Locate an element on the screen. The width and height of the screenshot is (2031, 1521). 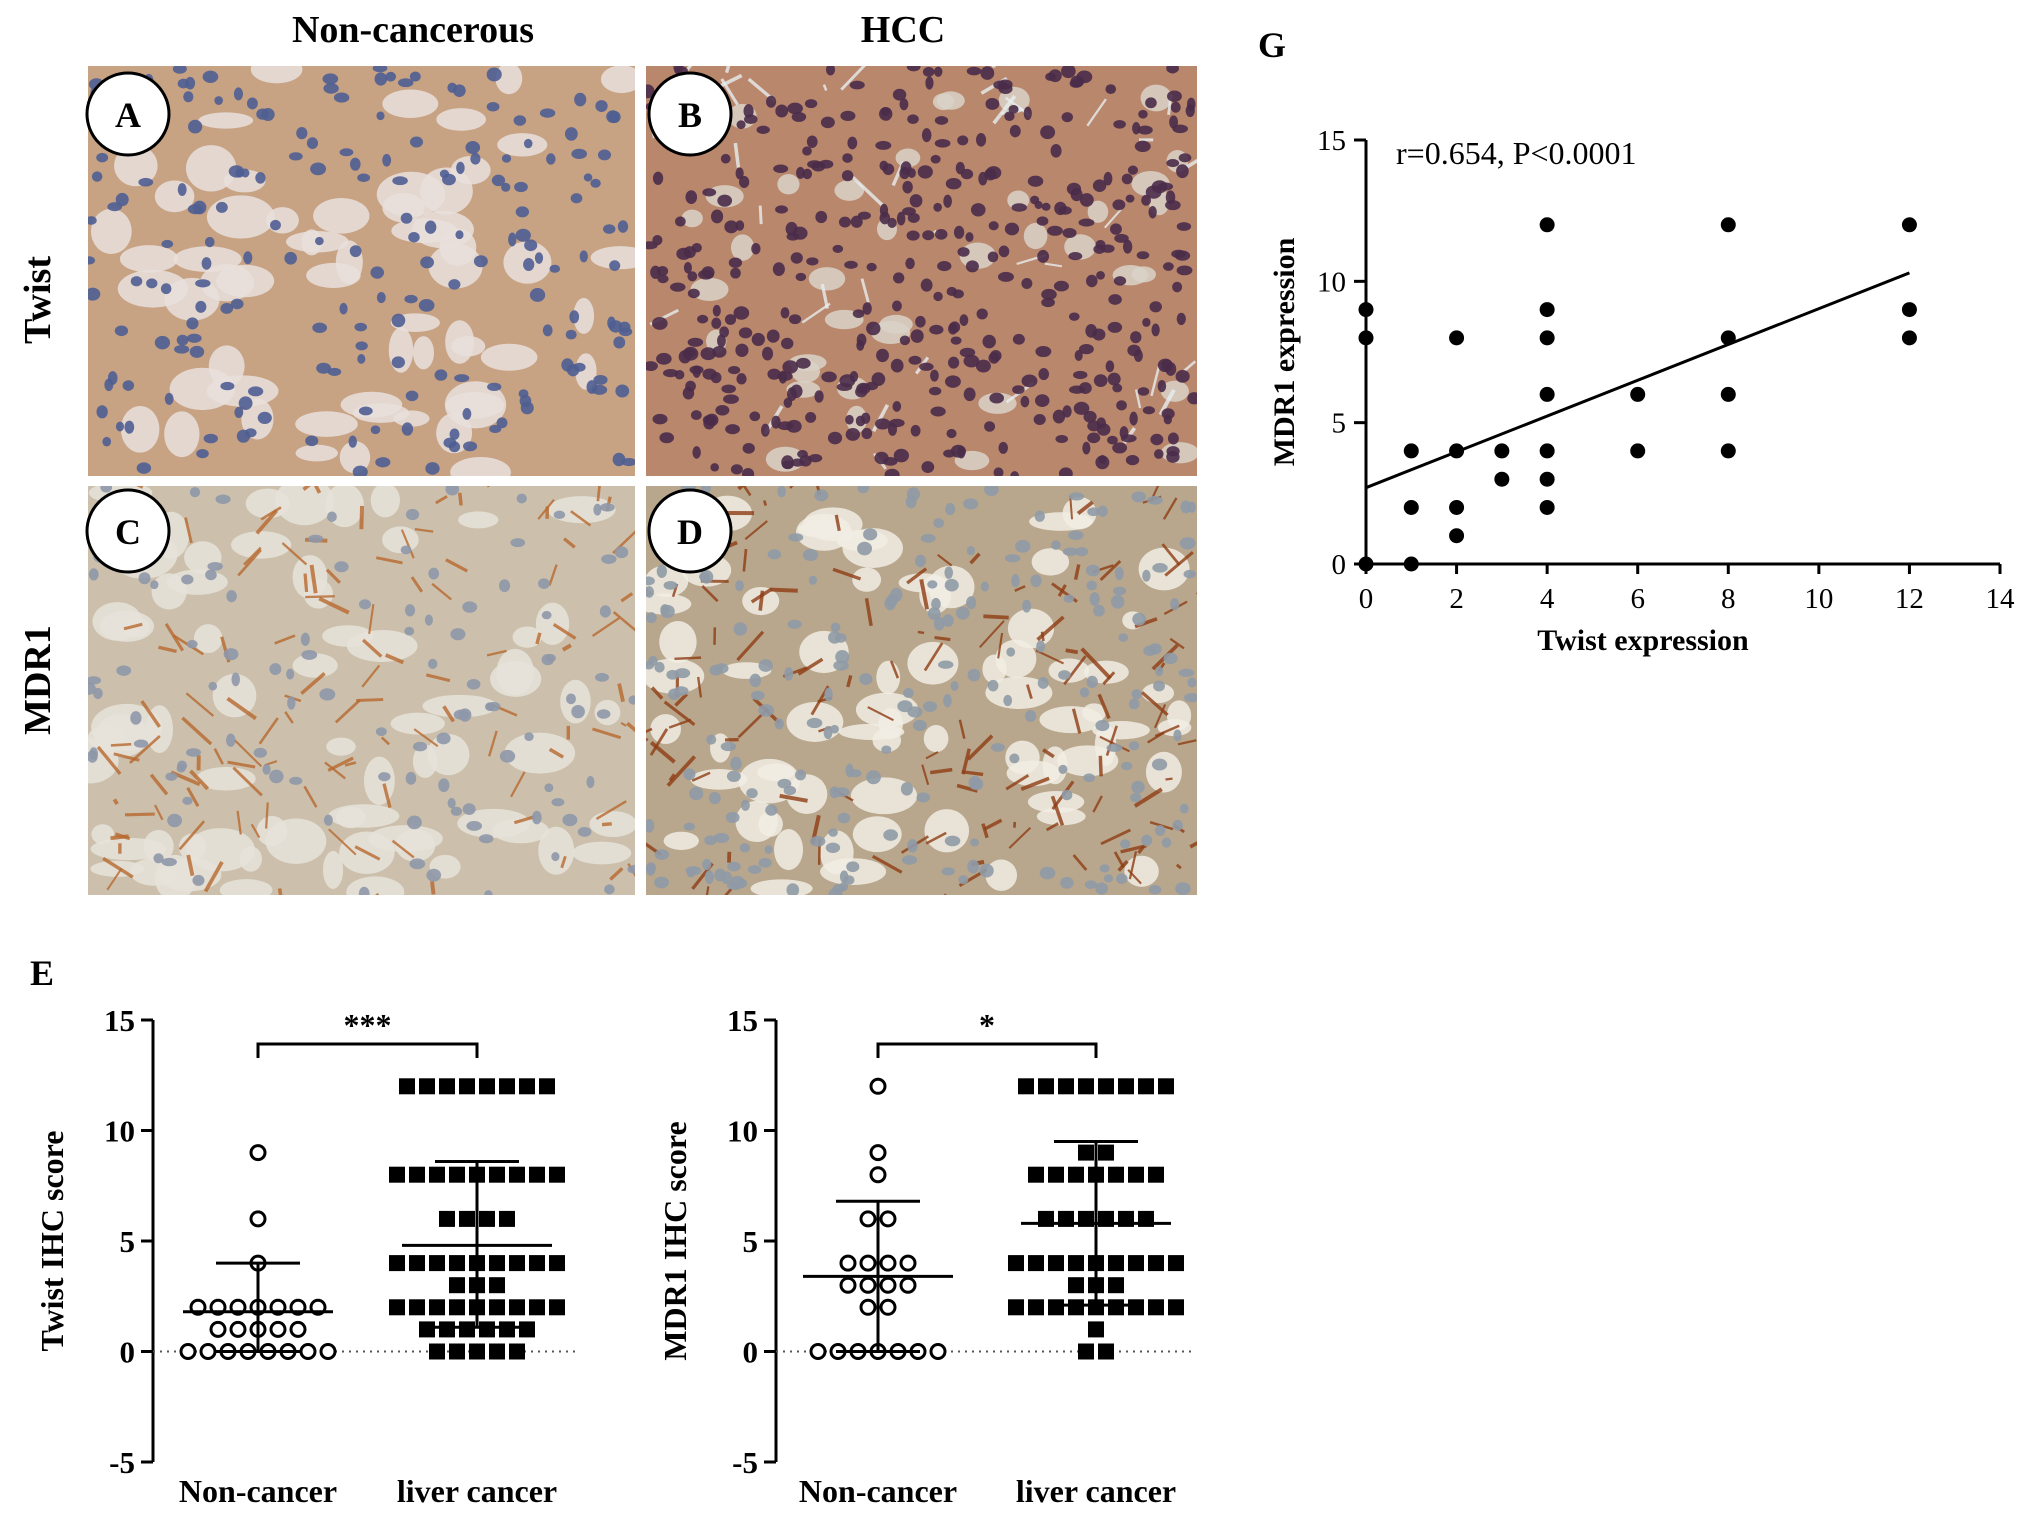
micrograph-a is located at coordinates (361, 271).